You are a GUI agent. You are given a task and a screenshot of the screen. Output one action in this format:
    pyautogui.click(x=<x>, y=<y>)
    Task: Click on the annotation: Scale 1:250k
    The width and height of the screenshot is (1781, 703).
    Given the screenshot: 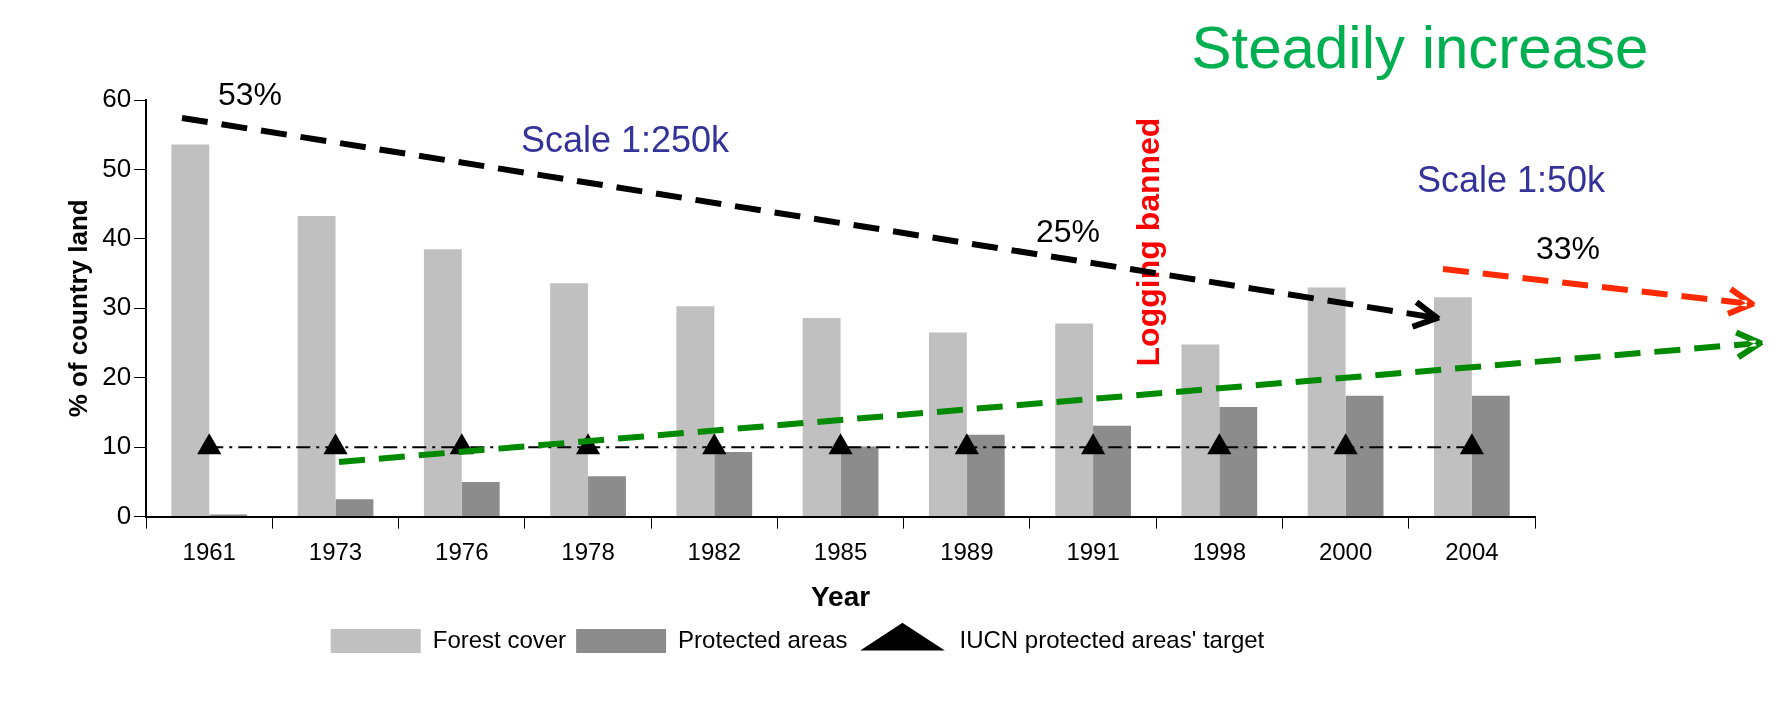 What is the action you would take?
    pyautogui.click(x=625, y=139)
    